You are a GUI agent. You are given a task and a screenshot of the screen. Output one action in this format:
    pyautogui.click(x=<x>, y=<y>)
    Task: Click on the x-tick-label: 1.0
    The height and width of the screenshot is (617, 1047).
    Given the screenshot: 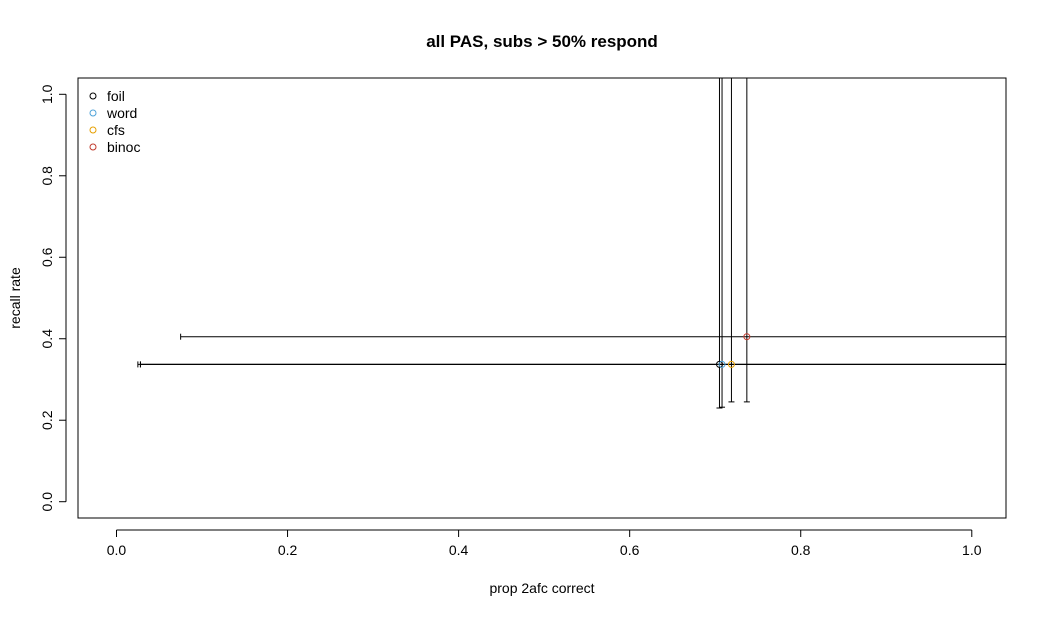 What is the action you would take?
    pyautogui.click(x=972, y=550)
    